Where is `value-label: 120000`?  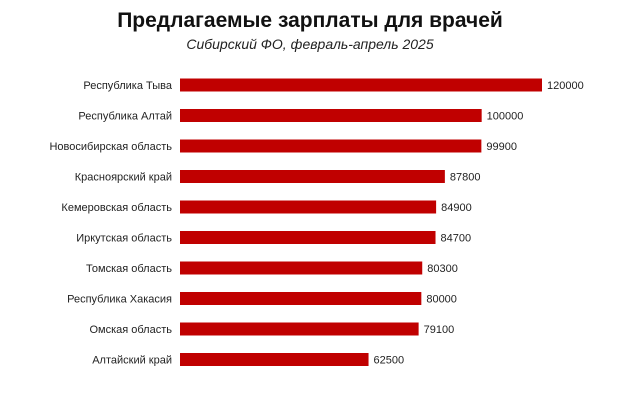 value-label: 120000 is located at coordinates (565, 86).